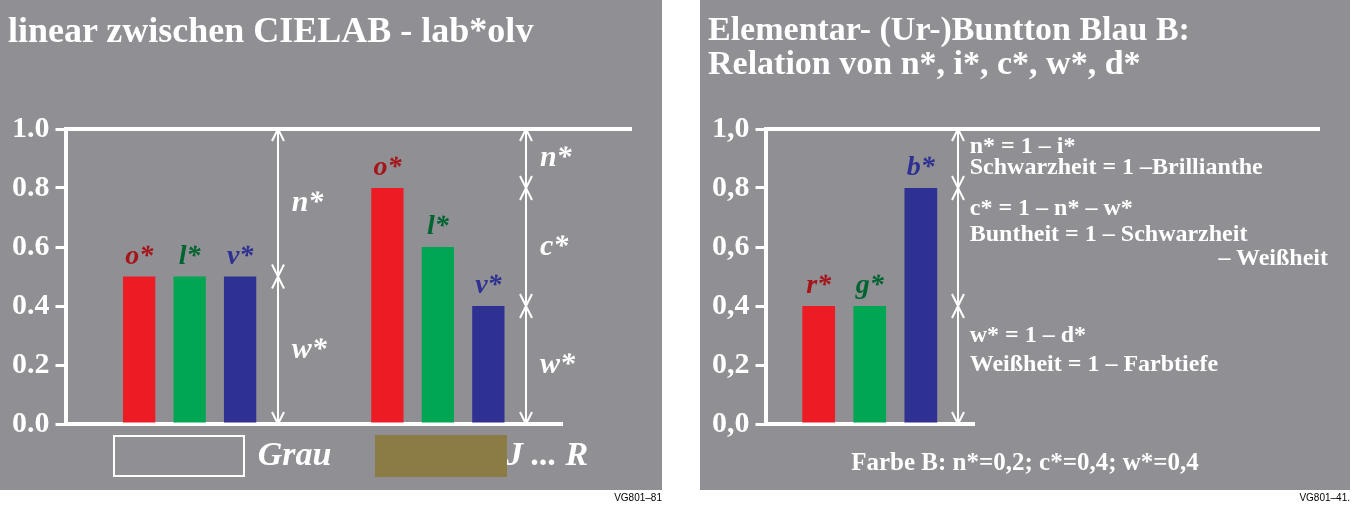  I want to click on series-label: o*, so click(140, 254).